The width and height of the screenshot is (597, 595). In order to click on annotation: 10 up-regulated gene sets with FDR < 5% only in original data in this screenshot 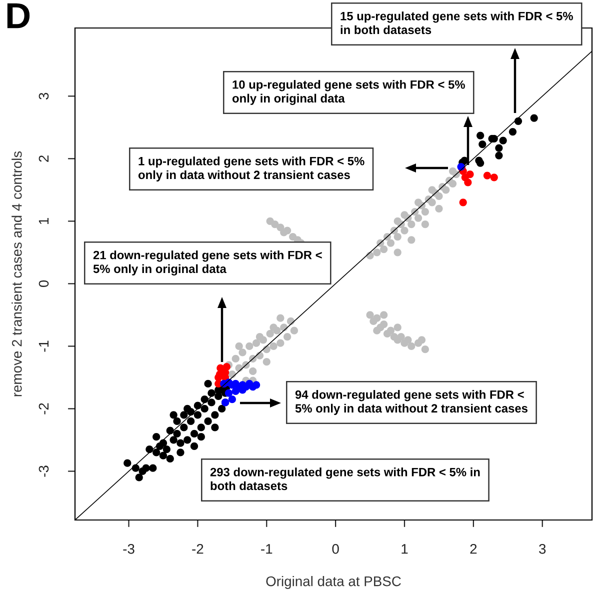, I will do `click(348, 92)`.